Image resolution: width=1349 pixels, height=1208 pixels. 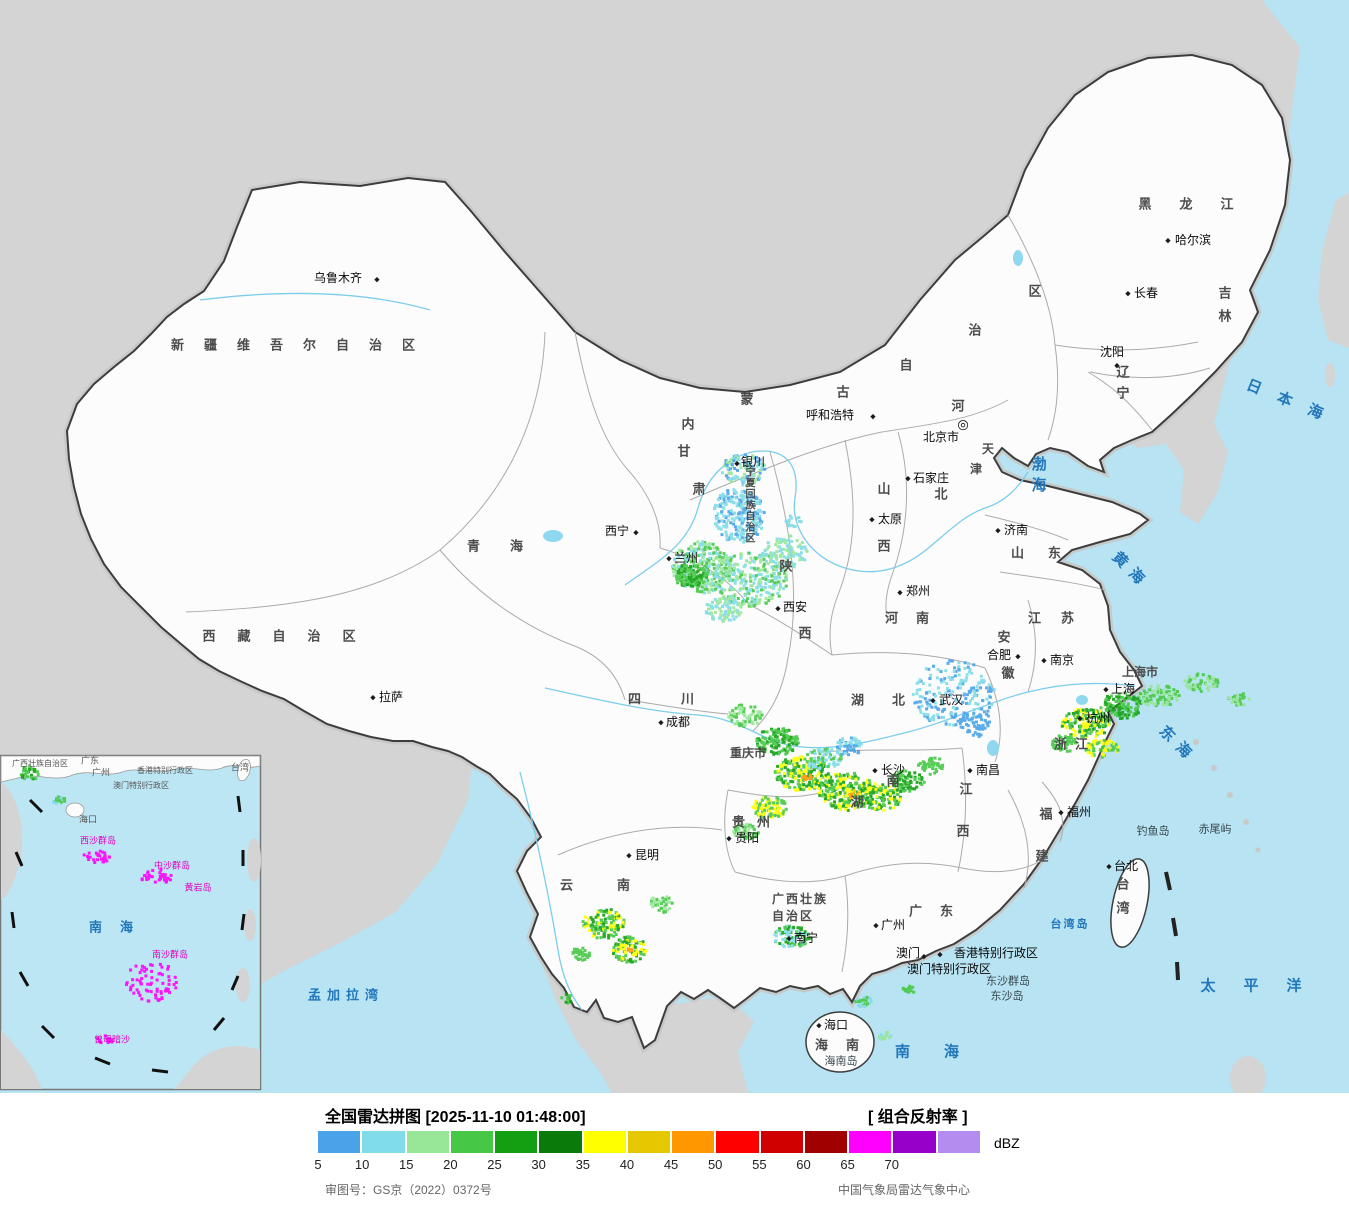 I want to click on luzon-island, so click(x=1248, y=1074).